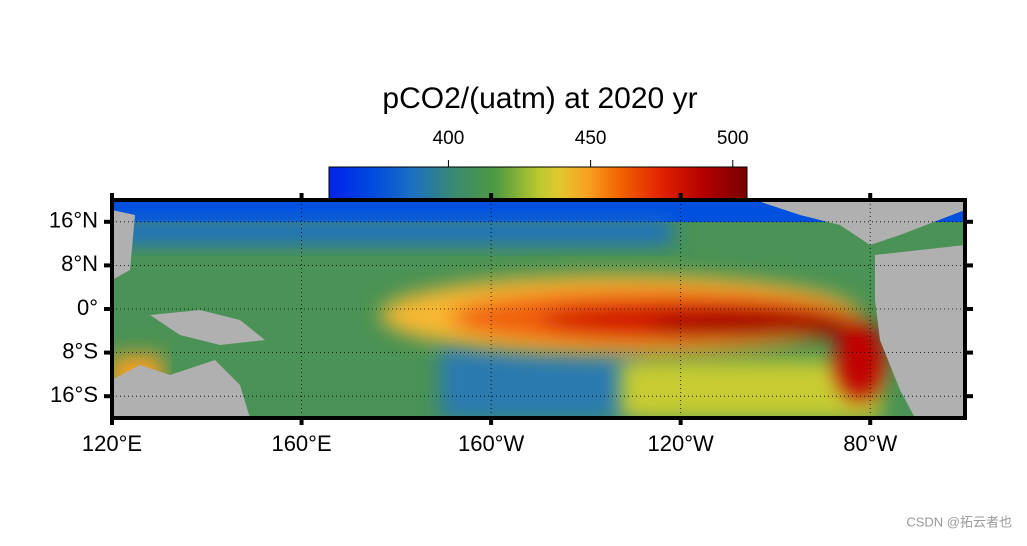 Image resolution: width=1027 pixels, height=546 pixels. What do you see at coordinates (959, 521) in the screenshot?
I see `watermark: CSDN @拓云者也` at bounding box center [959, 521].